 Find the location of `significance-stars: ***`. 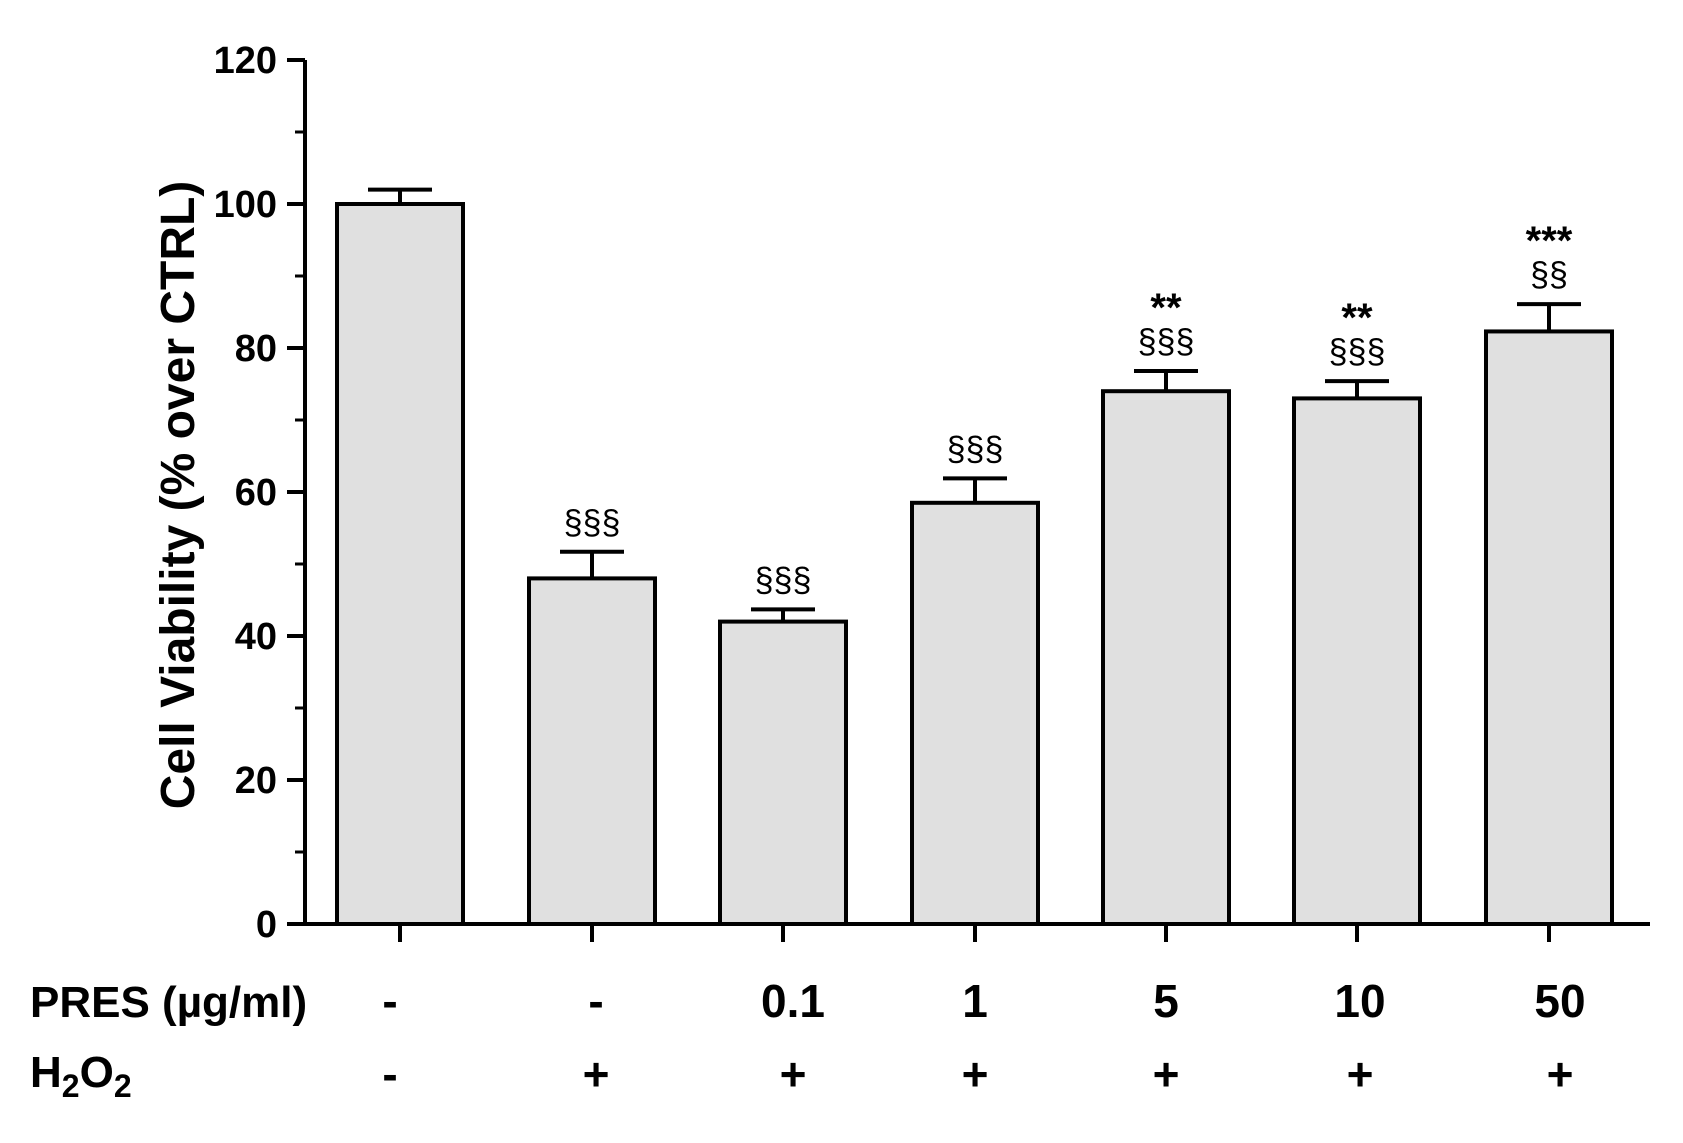

significance-stars: *** is located at coordinates (1549, 241).